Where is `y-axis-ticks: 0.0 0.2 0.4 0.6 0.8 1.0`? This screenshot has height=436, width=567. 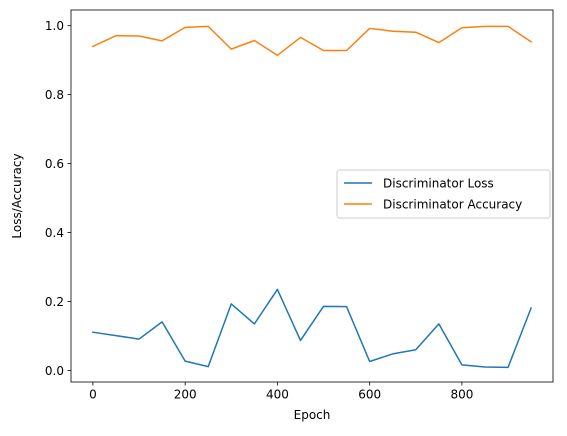 y-axis-ticks: 0.0 0.2 0.4 0.6 0.8 1.0 is located at coordinates (58, 198).